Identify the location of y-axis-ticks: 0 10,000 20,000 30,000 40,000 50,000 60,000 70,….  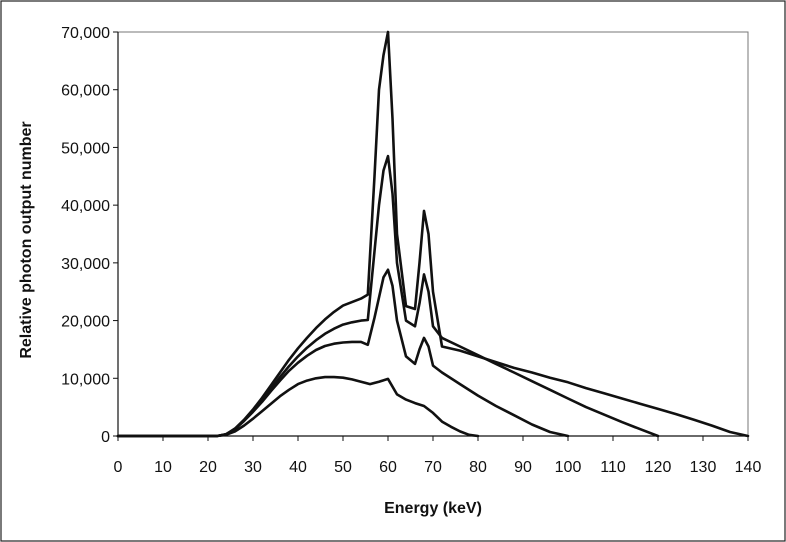
(89, 235).